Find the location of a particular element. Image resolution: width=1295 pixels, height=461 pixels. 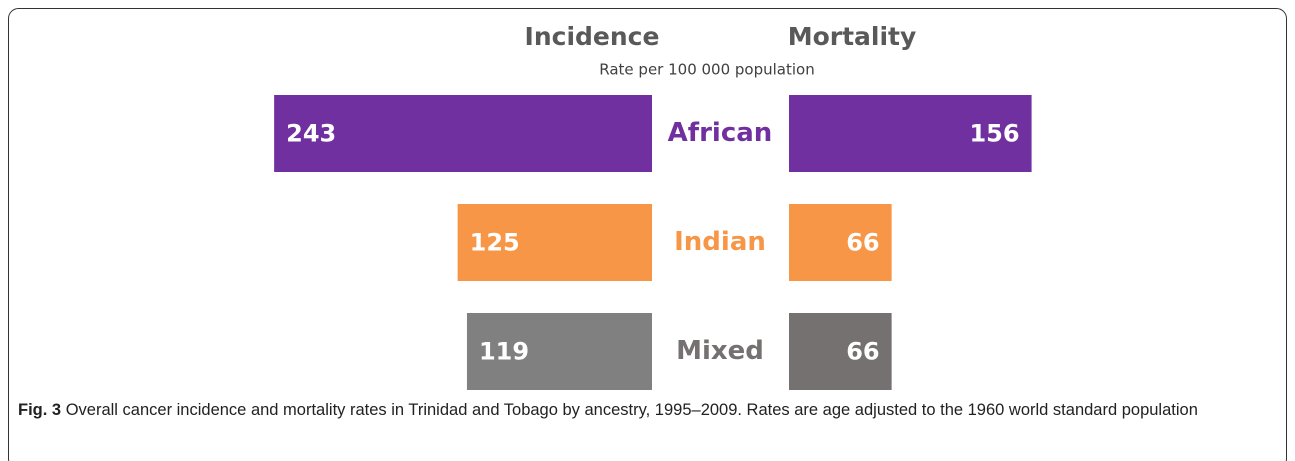

value-label: 125 is located at coordinates (495, 243).